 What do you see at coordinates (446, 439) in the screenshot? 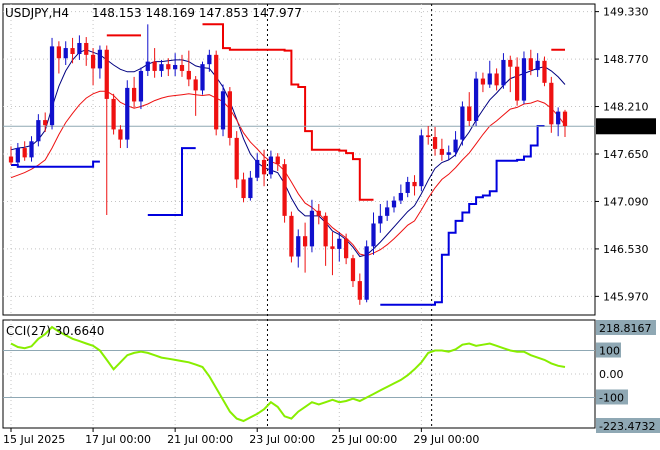
I see `x-tick-label: 29 Jul 00:00` at bounding box center [446, 439].